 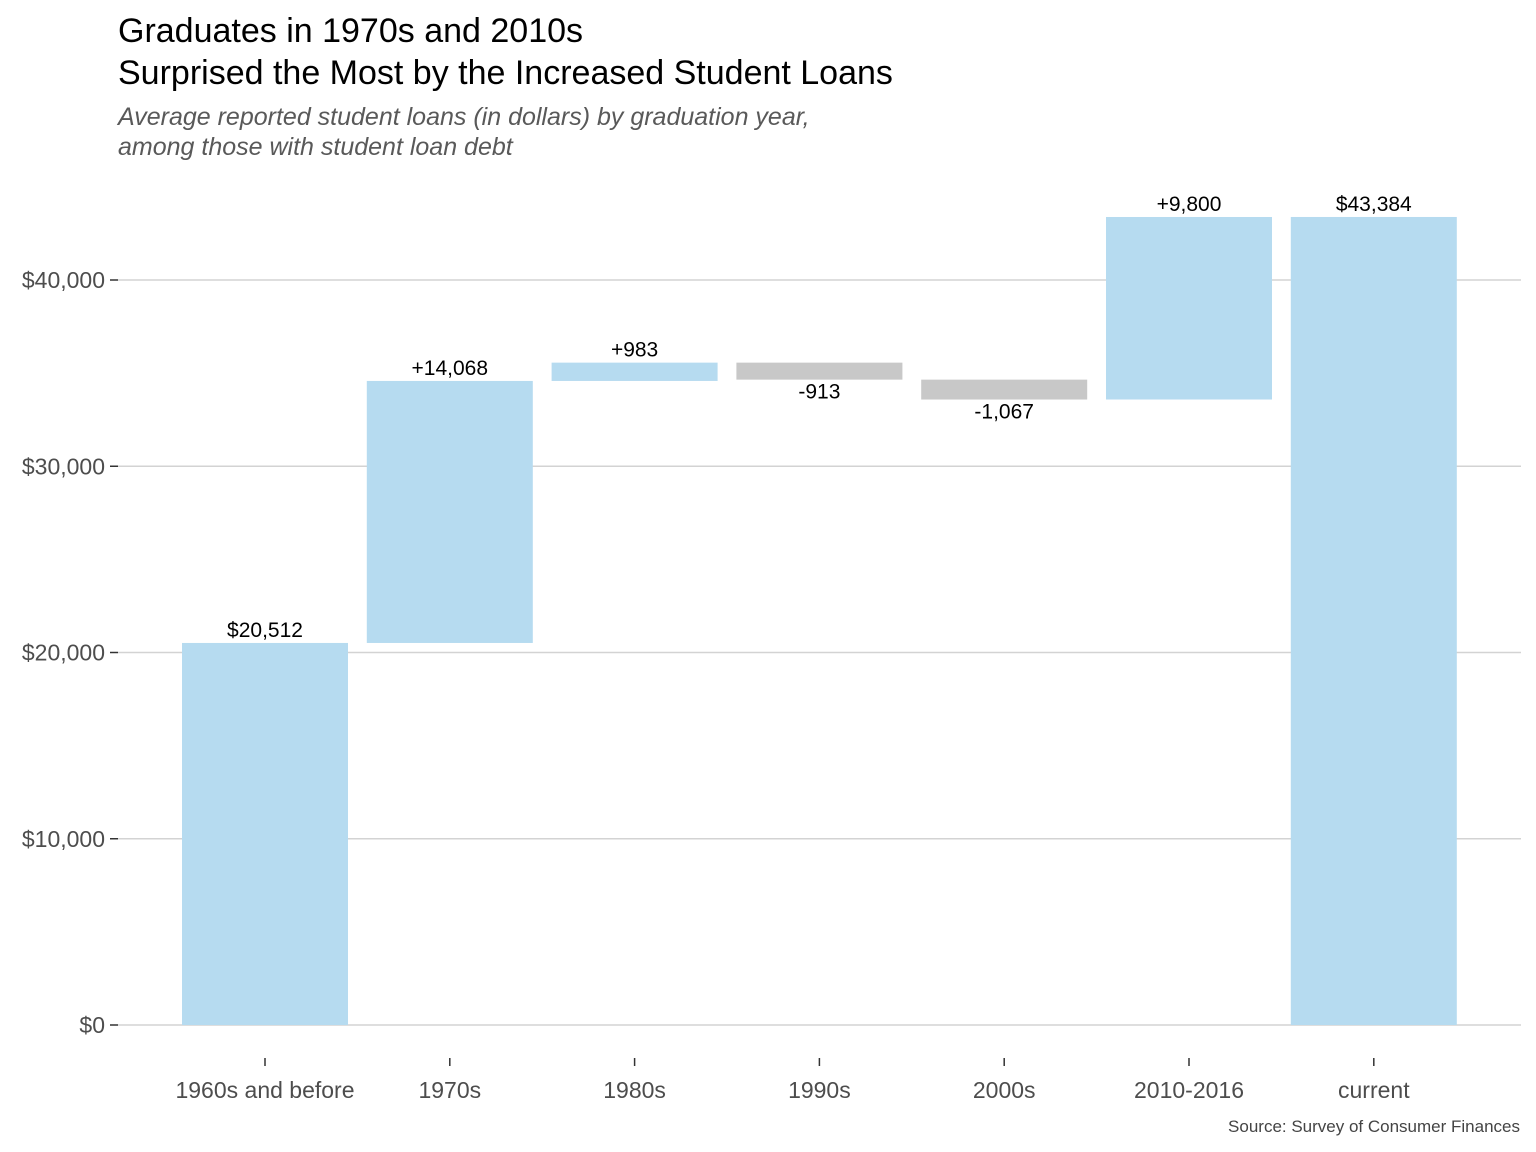 What do you see at coordinates (634, 1090) in the screenshot?
I see `x-tick-label: 1980s` at bounding box center [634, 1090].